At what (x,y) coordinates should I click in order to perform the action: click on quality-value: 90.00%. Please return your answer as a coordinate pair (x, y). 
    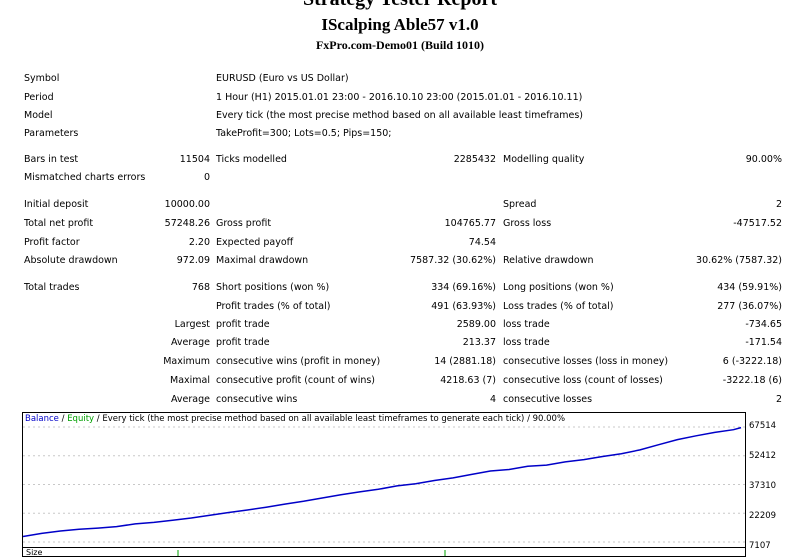
    Looking at the image, I should click on (763, 159).